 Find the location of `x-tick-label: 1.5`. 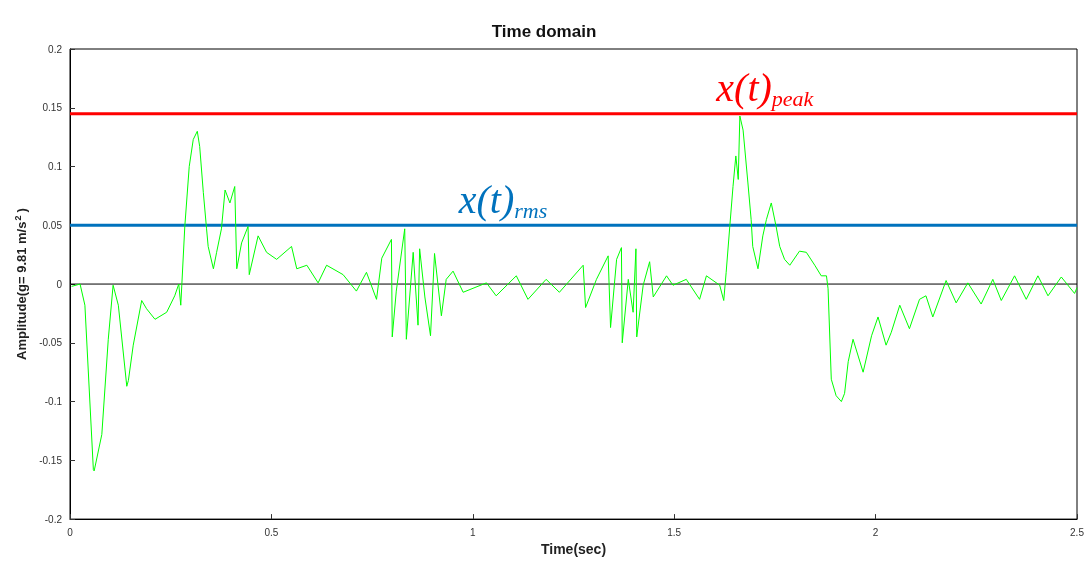

x-tick-label: 1.5 is located at coordinates (674, 532).